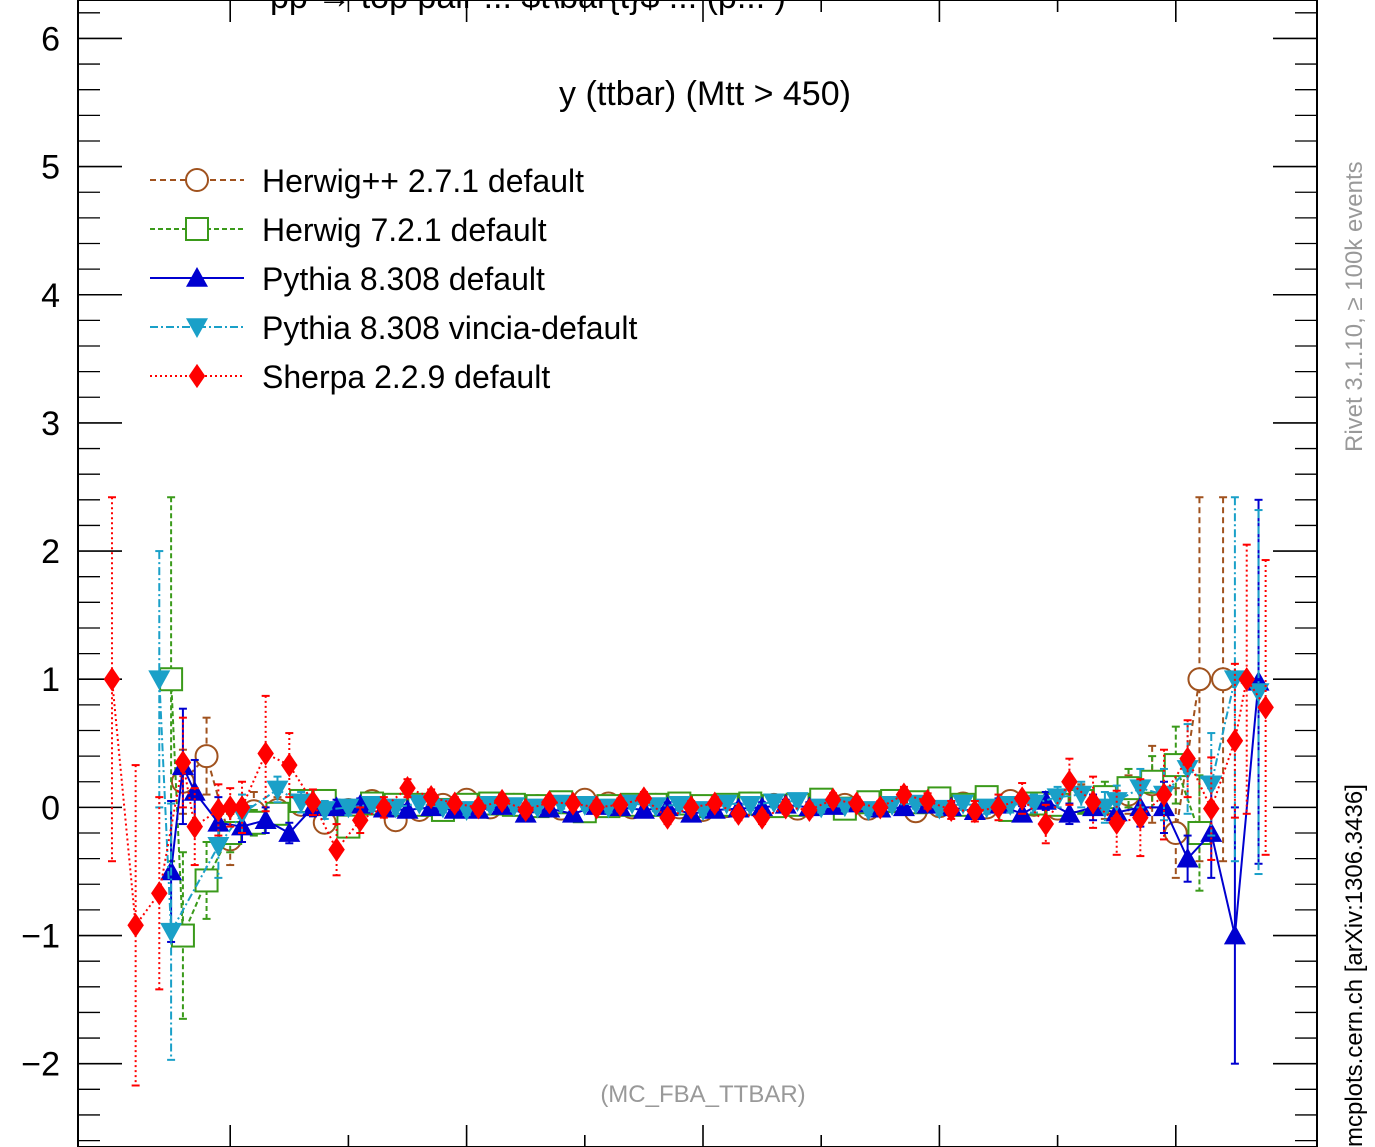 The width and height of the screenshot is (1375, 1147). What do you see at coordinates (50, 296) in the screenshot?
I see `y-tick-label: 4` at bounding box center [50, 296].